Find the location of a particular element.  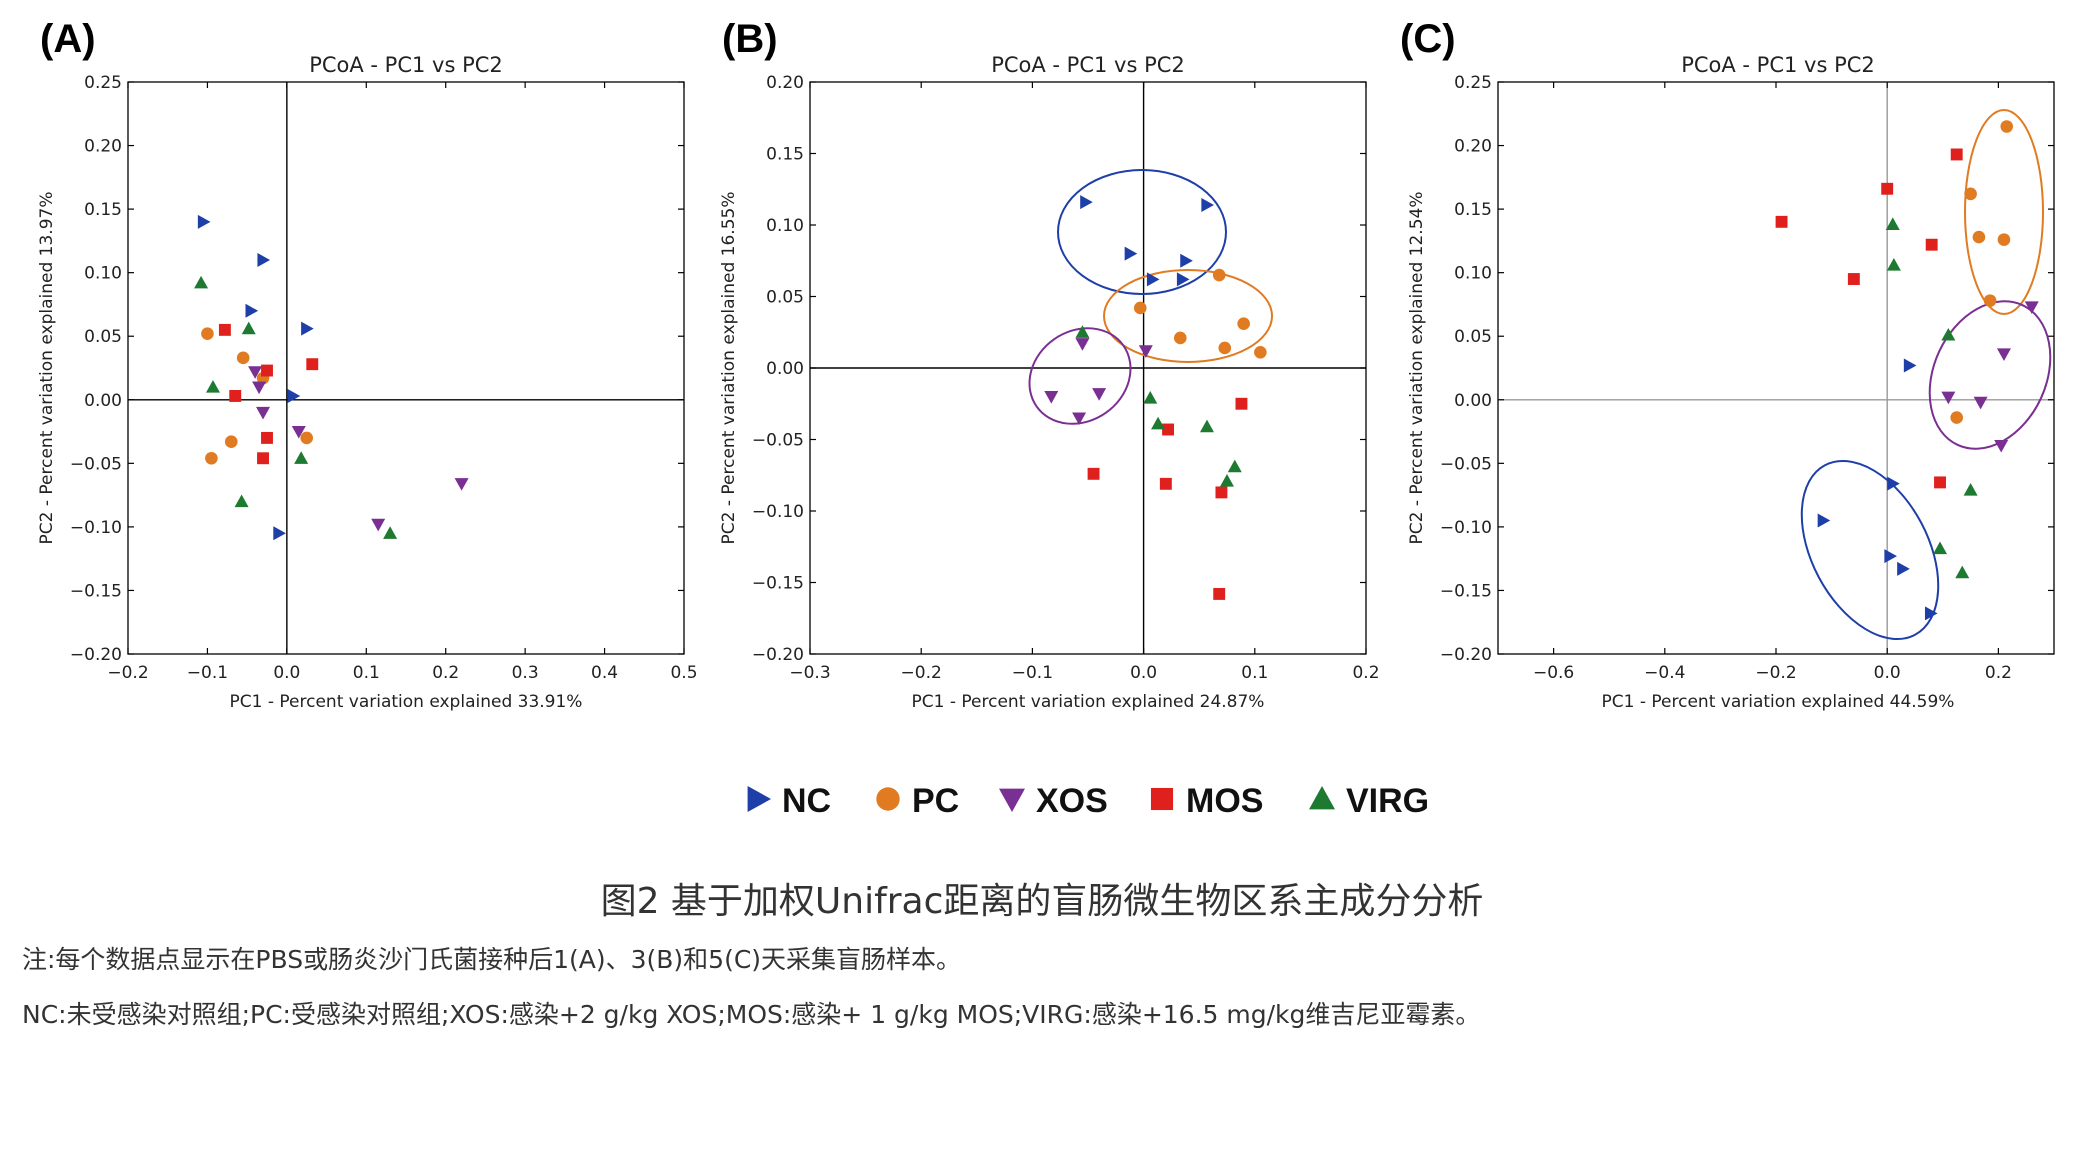

panel-c-pc-ellipse is located at coordinates (2004, 212).